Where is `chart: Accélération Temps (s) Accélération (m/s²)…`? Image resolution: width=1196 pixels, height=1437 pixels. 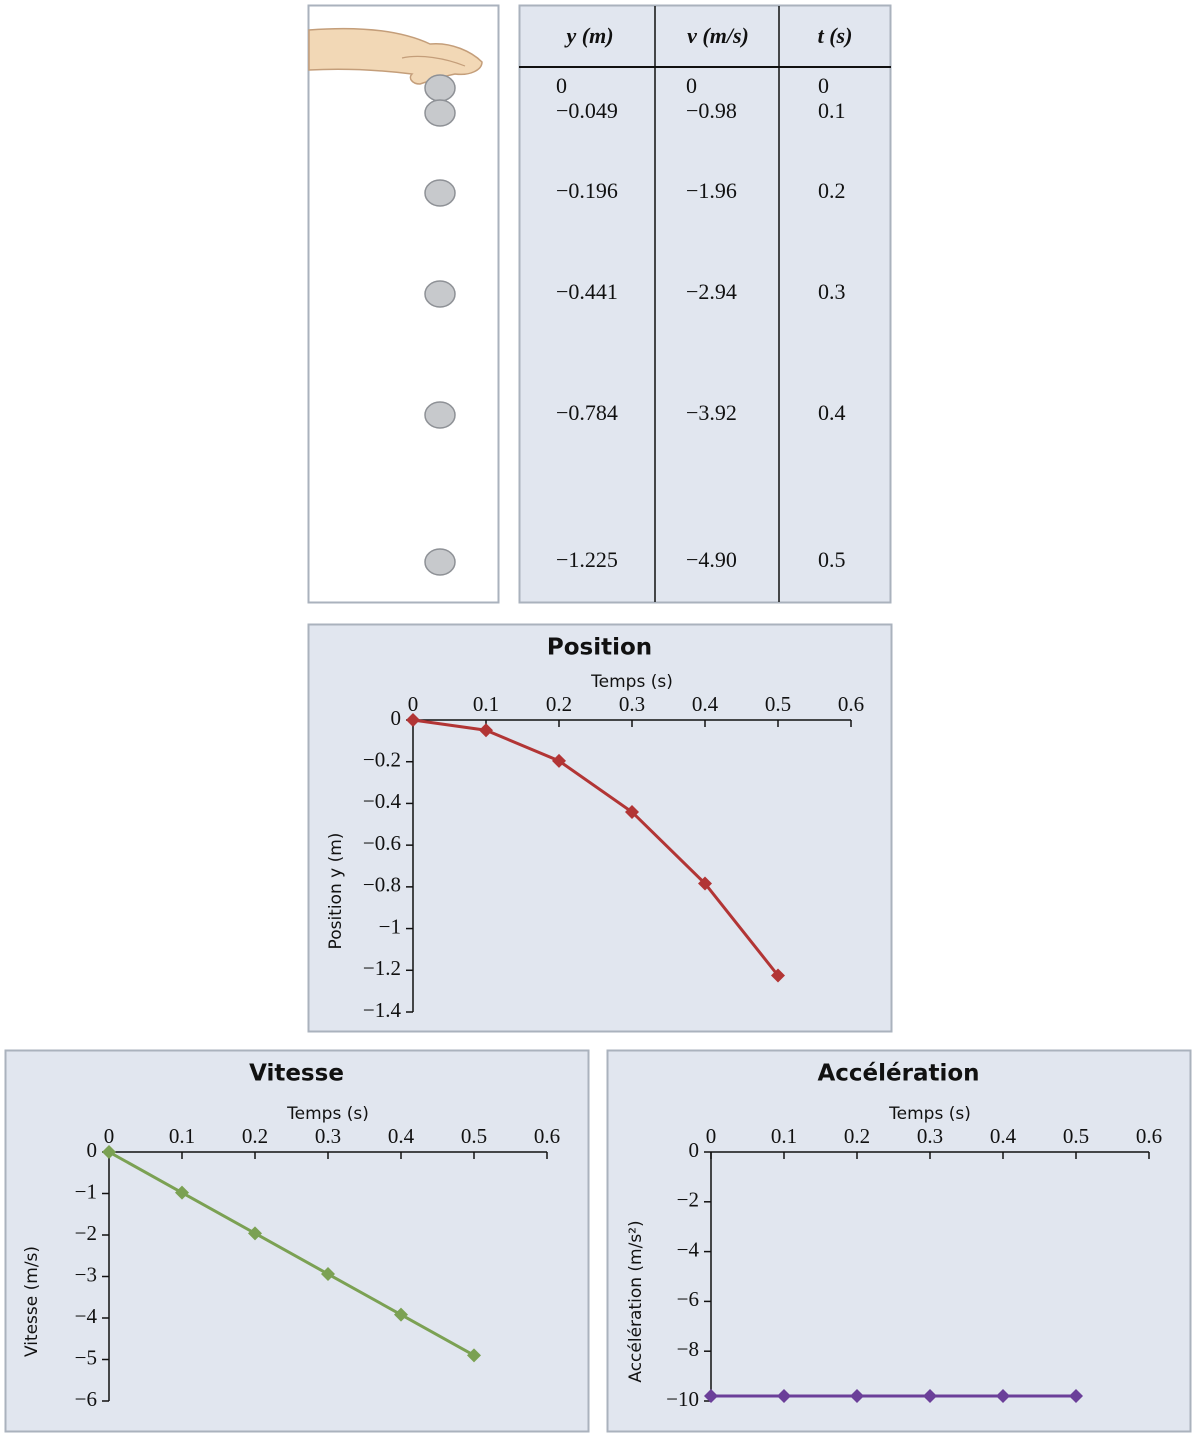
chart: Accélération Temps (s) Accélération (m/s²)… is located at coordinates (899, 1241).